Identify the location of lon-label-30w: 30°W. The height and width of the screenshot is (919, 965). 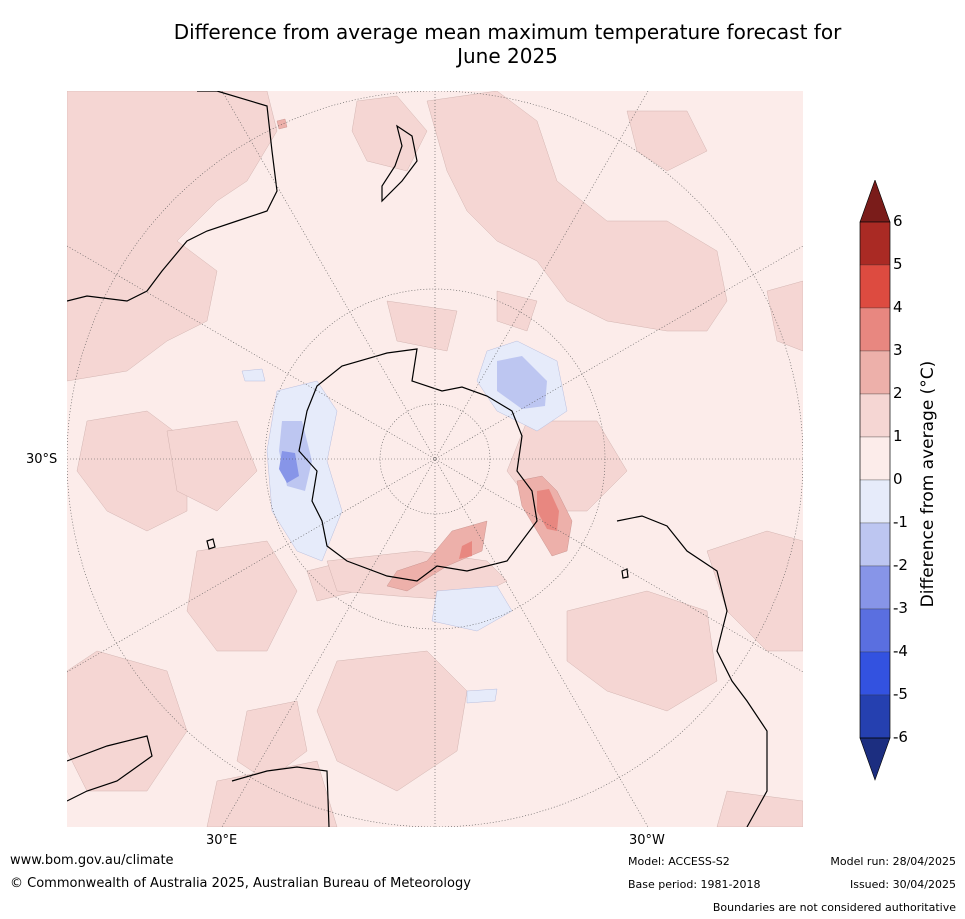
(647, 840).